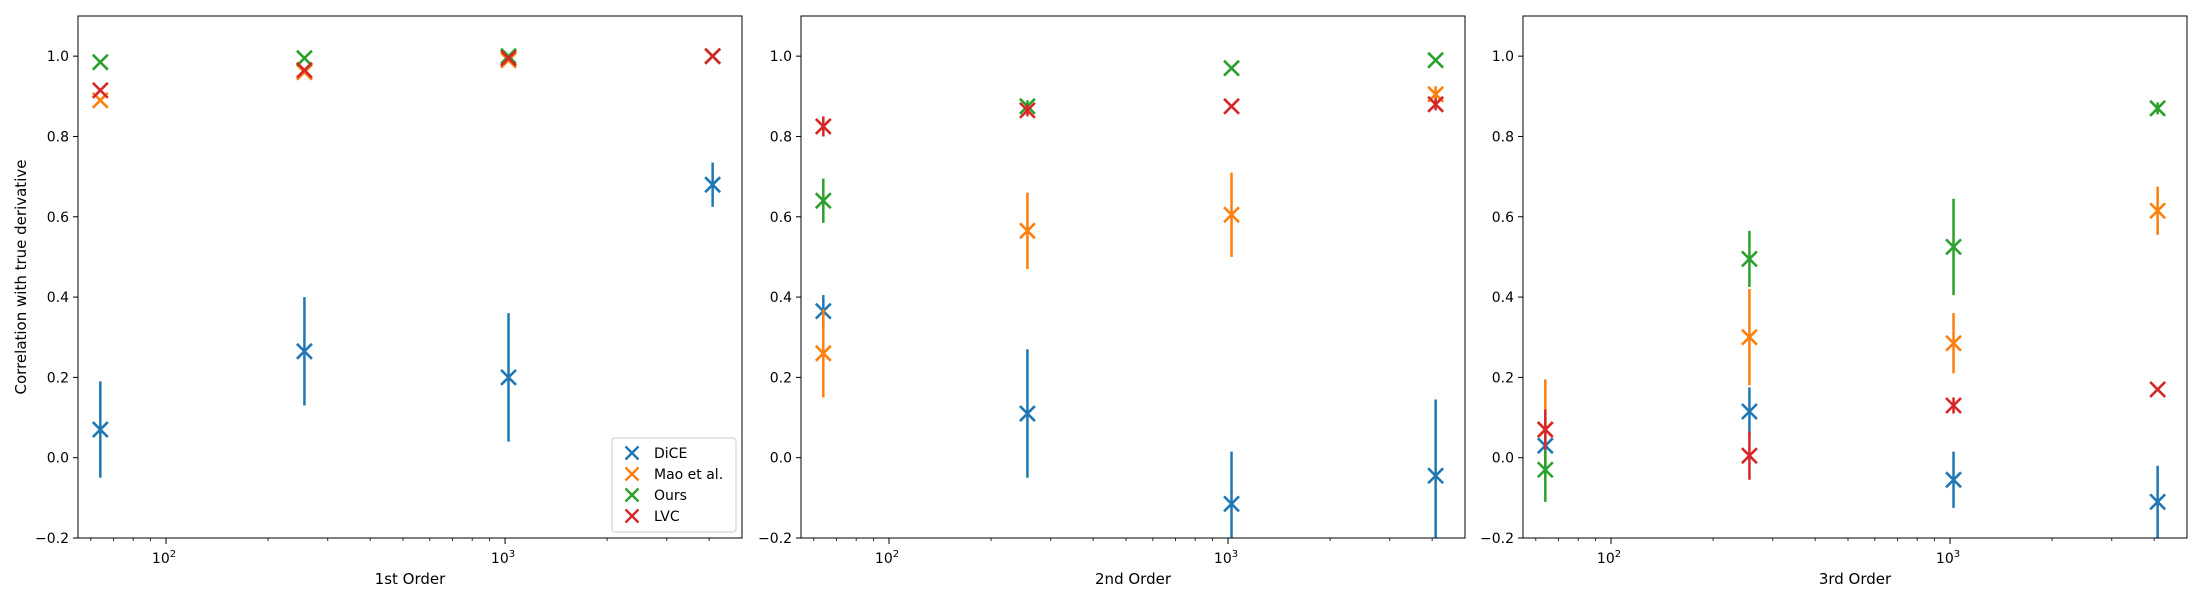 Image resolution: width=2200 pixels, height=600 pixels. What do you see at coordinates (670, 454) in the screenshot?
I see `legend-label: DiCE` at bounding box center [670, 454].